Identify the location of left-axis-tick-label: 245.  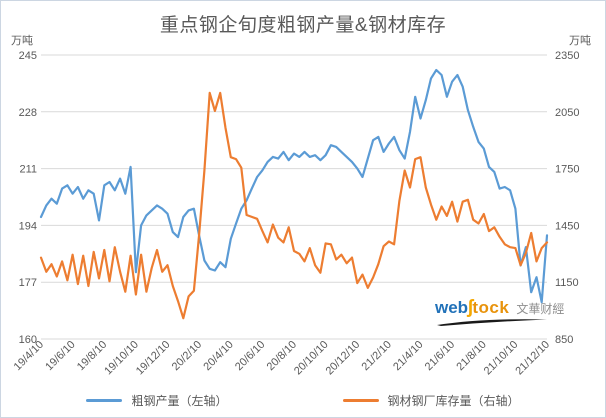
(28, 56).